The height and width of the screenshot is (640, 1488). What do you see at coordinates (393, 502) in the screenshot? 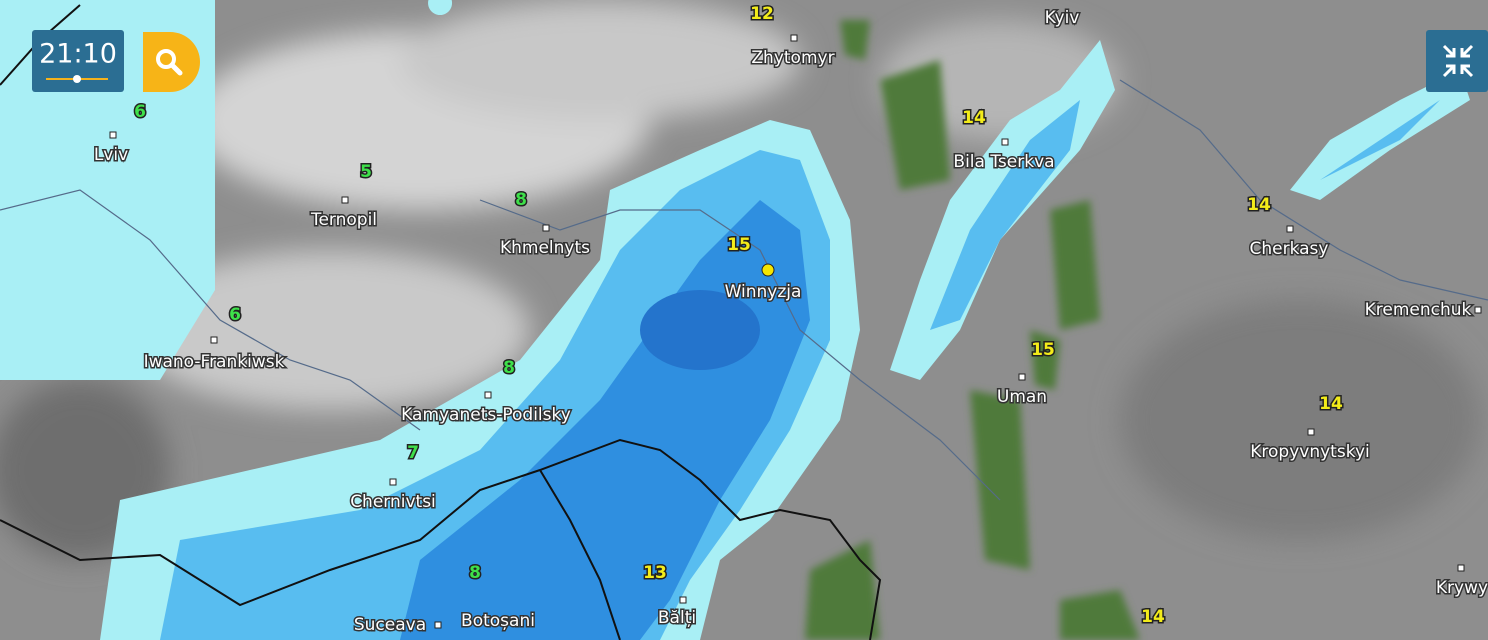
I see `city-label: Chernivtsi` at bounding box center [393, 502].